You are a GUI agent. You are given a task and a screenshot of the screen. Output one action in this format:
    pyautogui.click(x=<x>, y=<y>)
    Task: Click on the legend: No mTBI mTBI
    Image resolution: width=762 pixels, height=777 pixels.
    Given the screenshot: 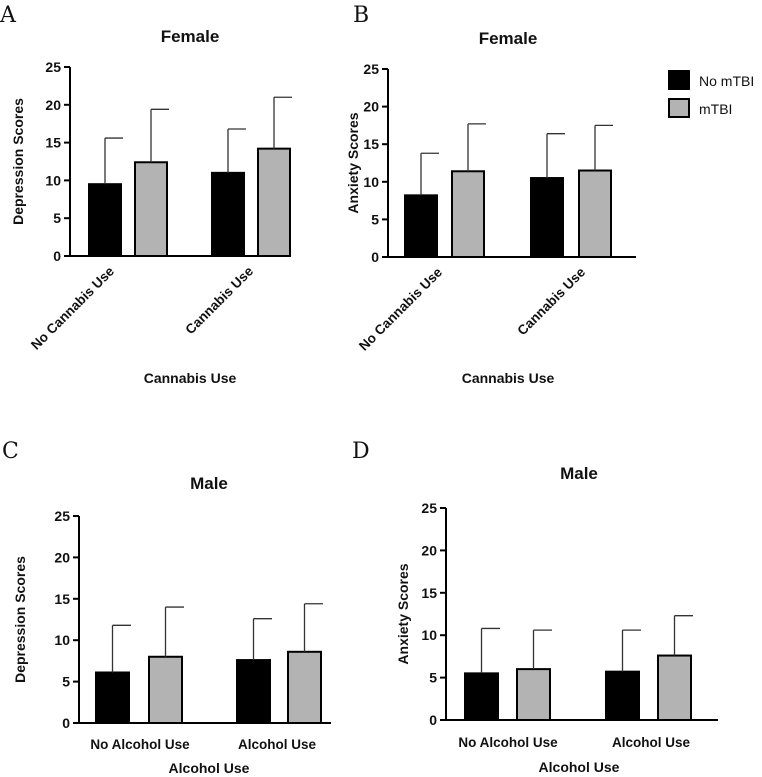 What is the action you would take?
    pyautogui.click(x=711, y=94)
    